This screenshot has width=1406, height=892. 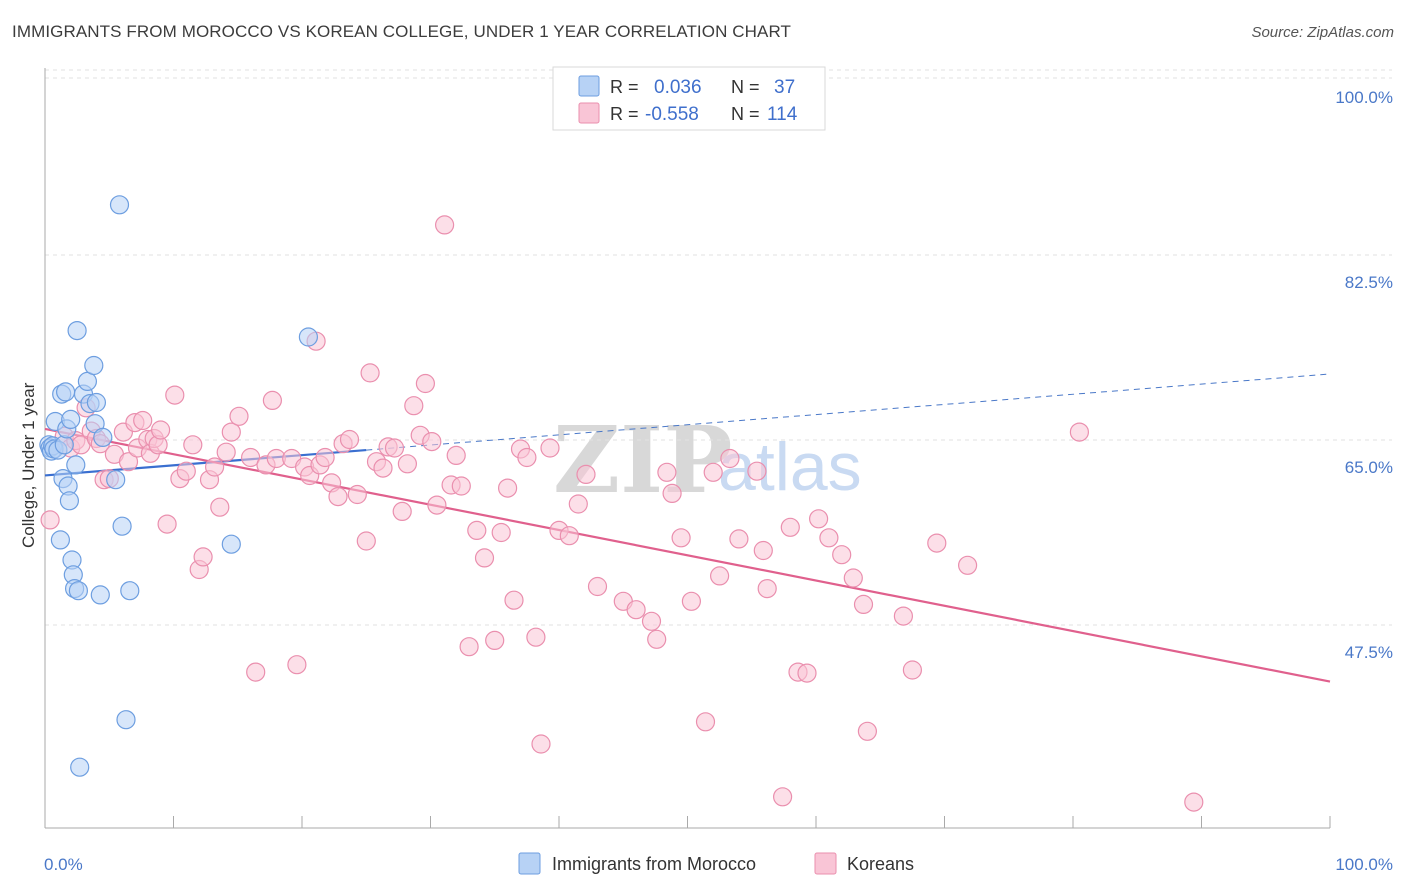 What do you see at coordinates (1364, 375) in the screenshot?
I see `y-tick-labels: 47.5% 65.0% 82.5% 100.0%` at bounding box center [1364, 375].